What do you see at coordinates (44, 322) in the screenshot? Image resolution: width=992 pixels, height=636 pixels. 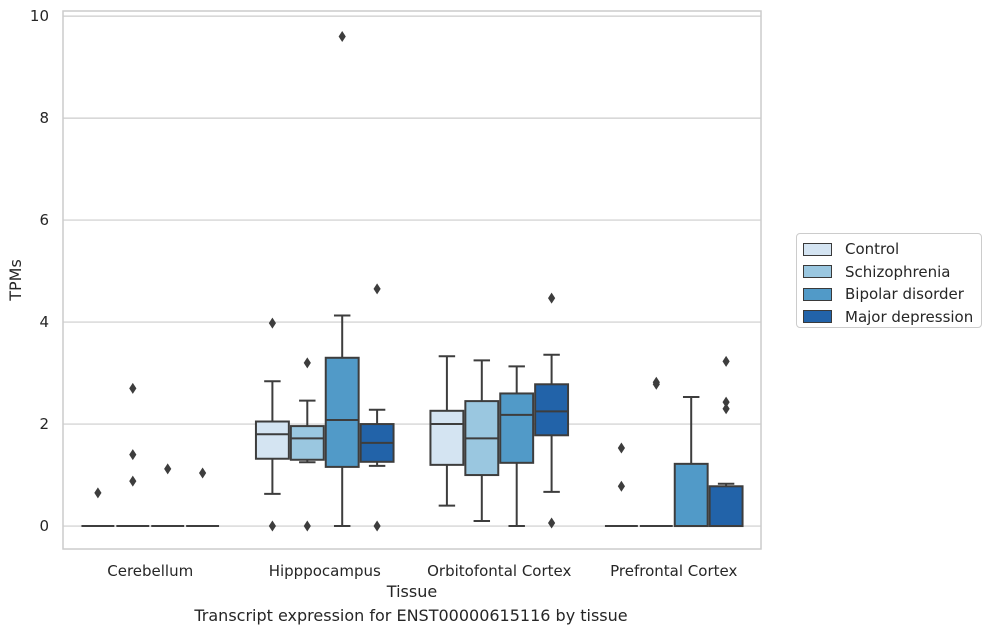 I see `y-tick-label: 4` at bounding box center [44, 322].